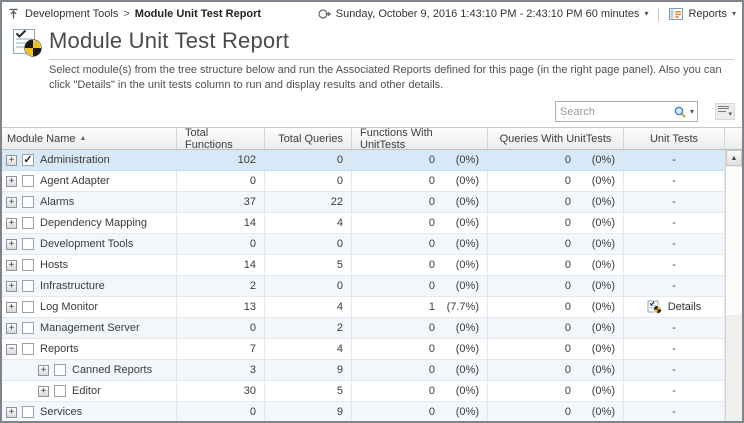 The width and height of the screenshot is (744, 423). What do you see at coordinates (14, 14) in the screenshot?
I see `level-up-icon` at bounding box center [14, 14].